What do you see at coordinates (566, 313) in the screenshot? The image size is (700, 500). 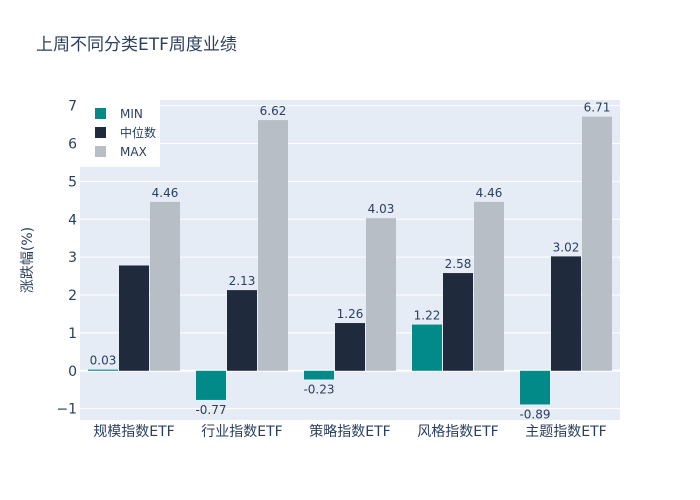 I see `bar--4` at bounding box center [566, 313].